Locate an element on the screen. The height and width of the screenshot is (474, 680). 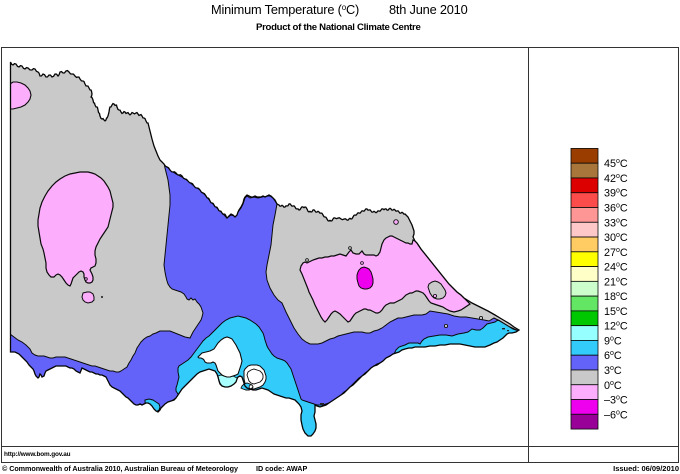
svg-text: 24oC is located at coordinates (616, 268).